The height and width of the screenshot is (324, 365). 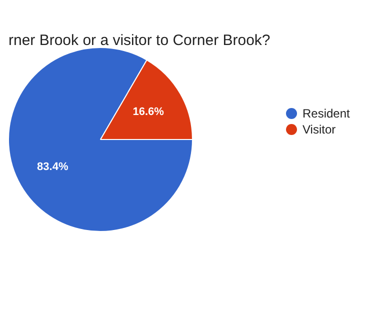 I want to click on data-label: 83.4%, so click(x=52, y=167).